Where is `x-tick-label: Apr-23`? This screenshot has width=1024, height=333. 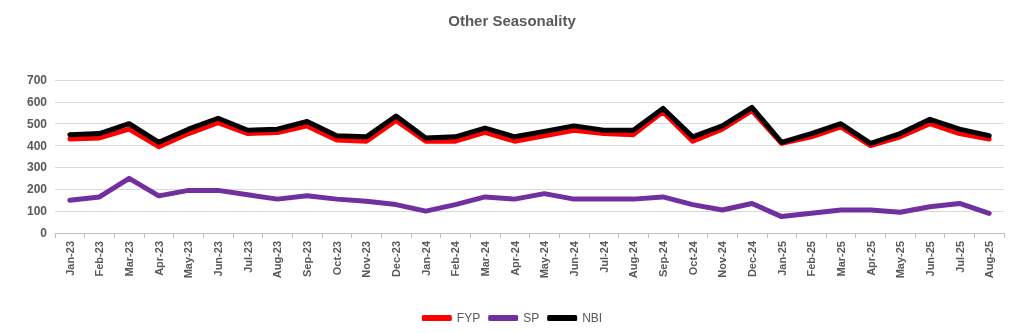
x-tick-label: Apr-23 is located at coordinates (158, 258).